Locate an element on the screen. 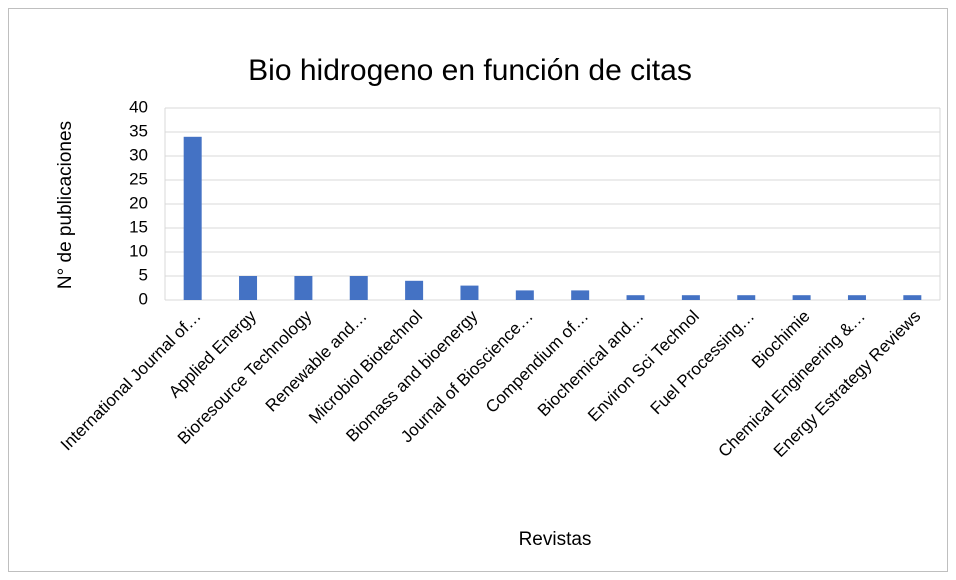 Image resolution: width=956 pixels, height=580 pixels. y-tick-label: 35 is located at coordinates (138, 130).